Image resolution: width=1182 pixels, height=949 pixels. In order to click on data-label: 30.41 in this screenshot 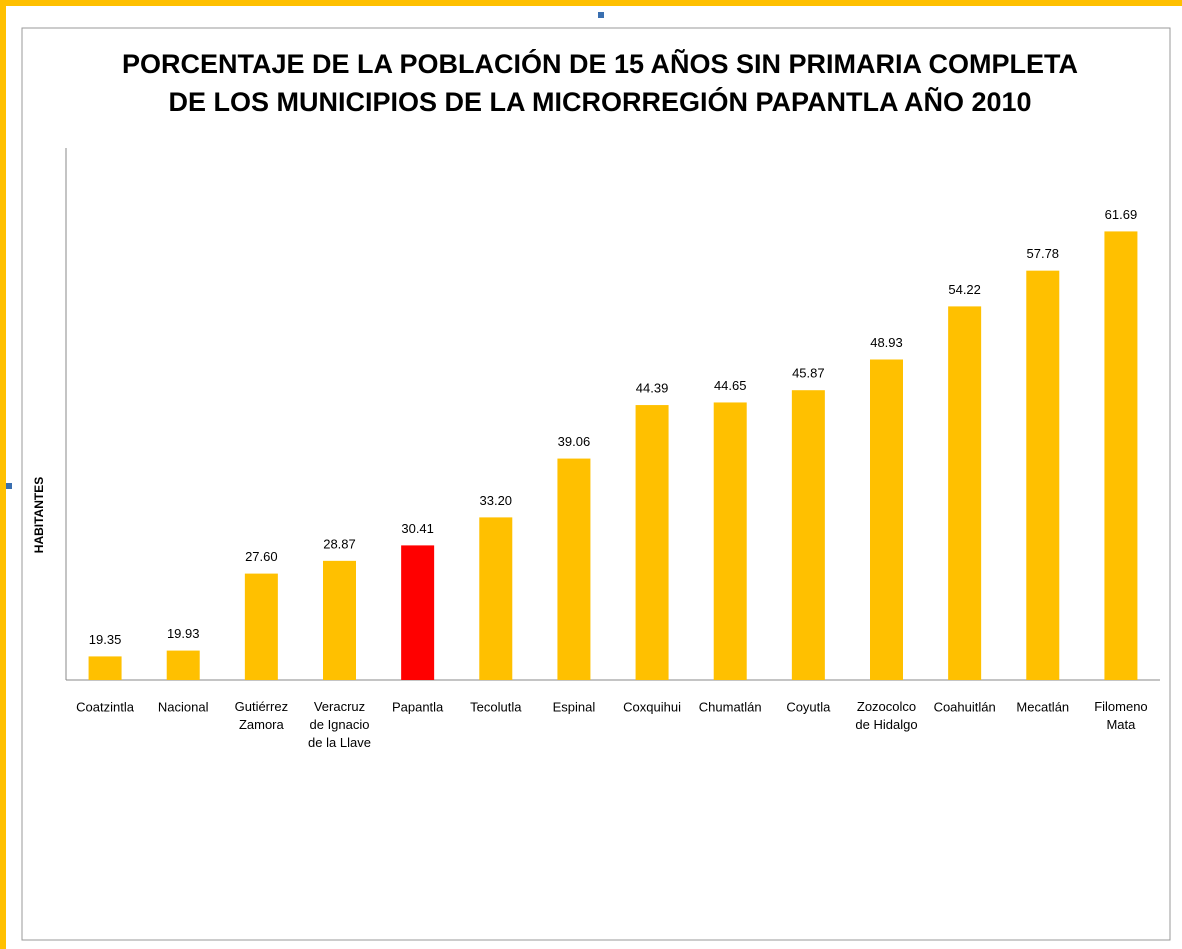, I will do `click(417, 528)`.